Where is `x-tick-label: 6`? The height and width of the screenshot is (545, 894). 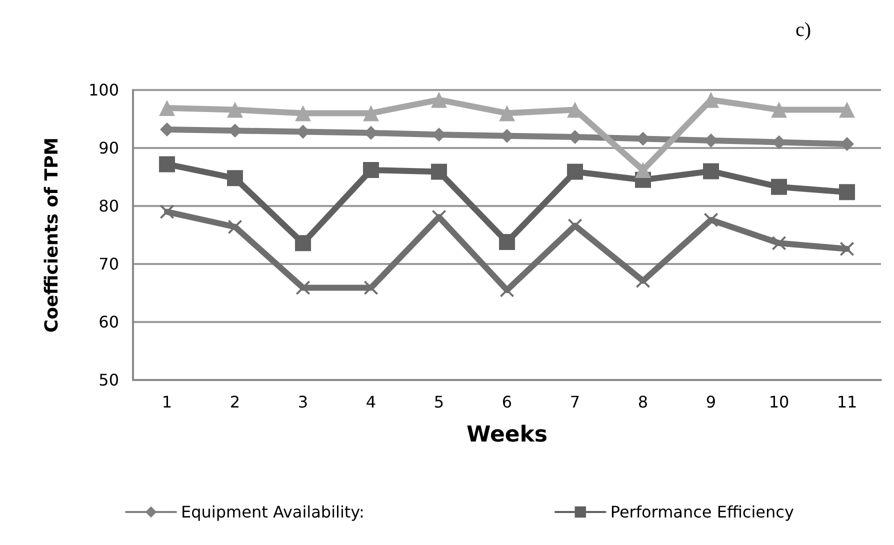 x-tick-label: 6 is located at coordinates (507, 402).